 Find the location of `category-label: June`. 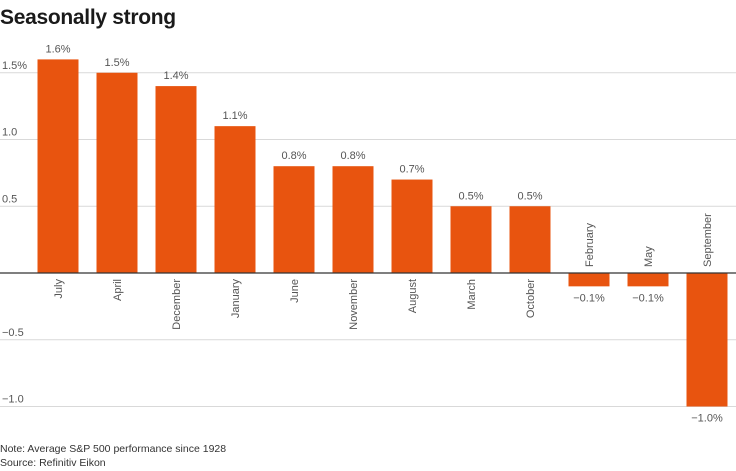

category-label: June is located at coordinates (295, 291).